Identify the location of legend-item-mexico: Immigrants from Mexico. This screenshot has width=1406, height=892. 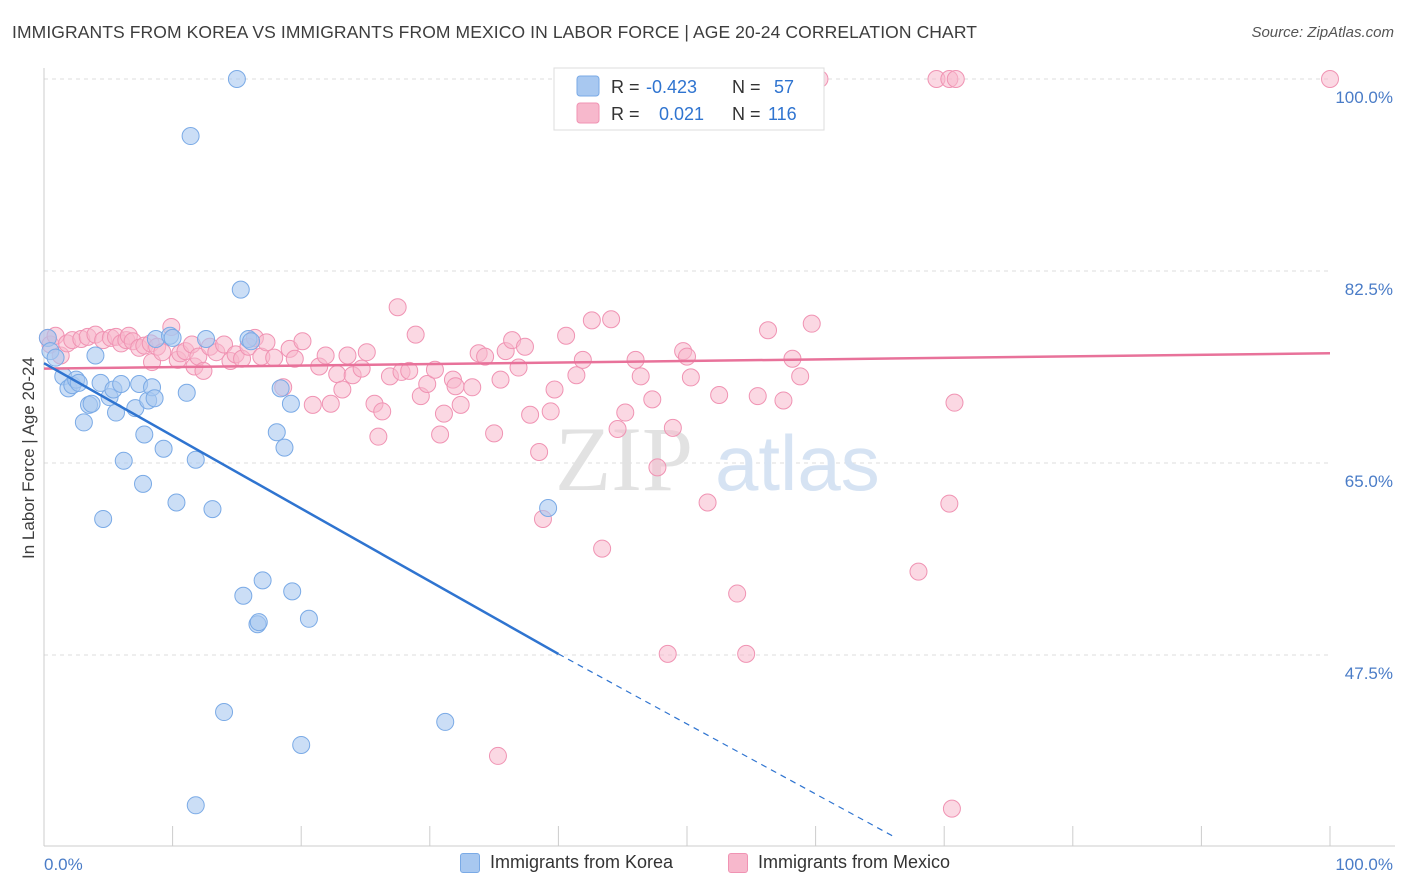
(839, 862).